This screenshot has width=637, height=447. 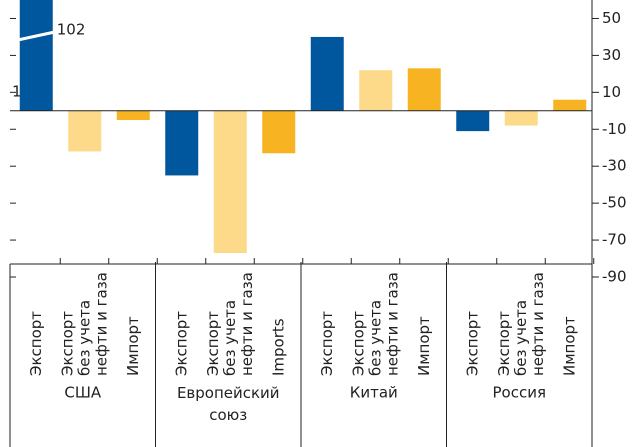 I want to click on y-tick-label: -50, so click(x=614, y=203).